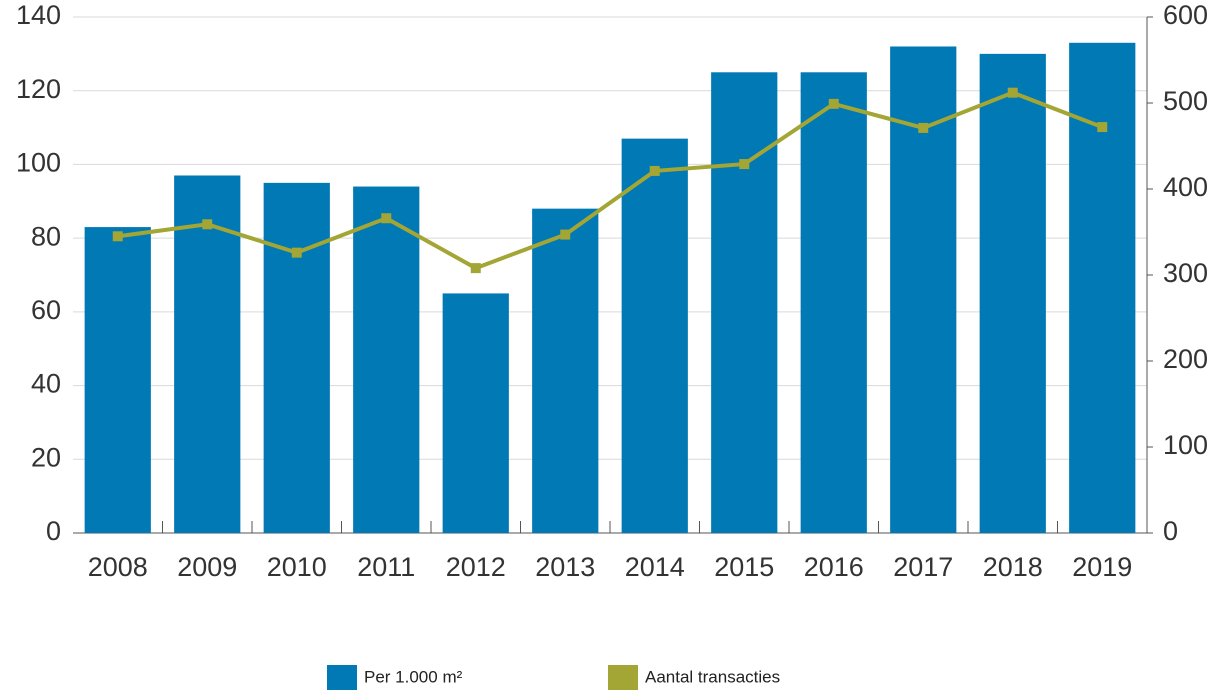 The width and height of the screenshot is (1218, 694). What do you see at coordinates (297, 567) in the screenshot?
I see `x-tick-label: 2010` at bounding box center [297, 567].